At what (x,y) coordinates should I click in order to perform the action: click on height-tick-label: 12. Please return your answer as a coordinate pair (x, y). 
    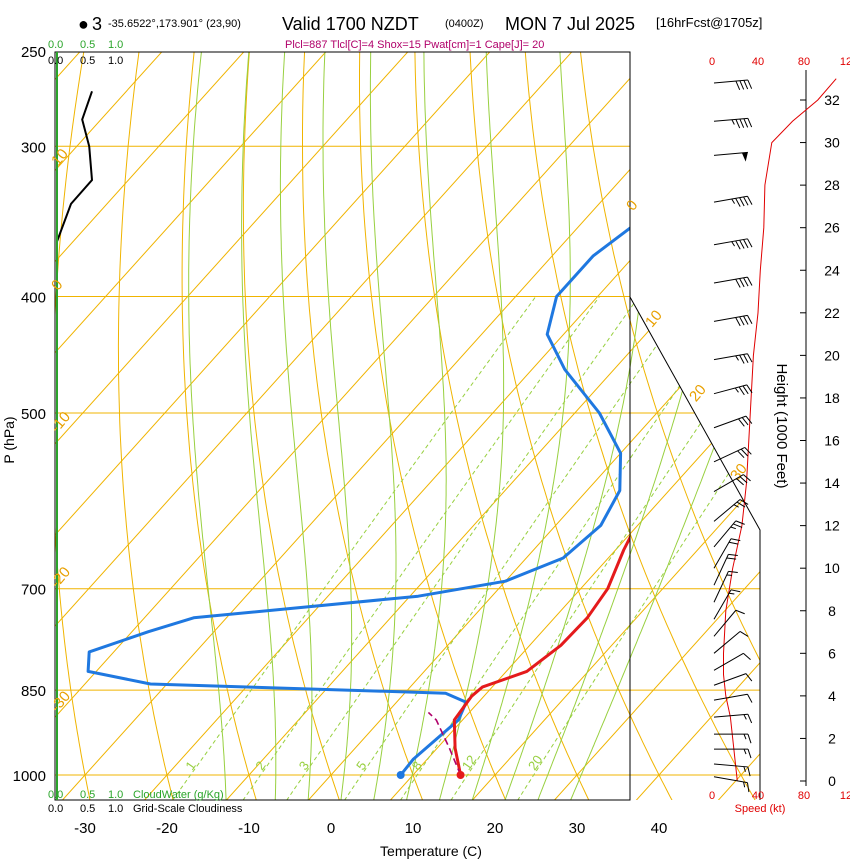
    Looking at the image, I should click on (832, 526).